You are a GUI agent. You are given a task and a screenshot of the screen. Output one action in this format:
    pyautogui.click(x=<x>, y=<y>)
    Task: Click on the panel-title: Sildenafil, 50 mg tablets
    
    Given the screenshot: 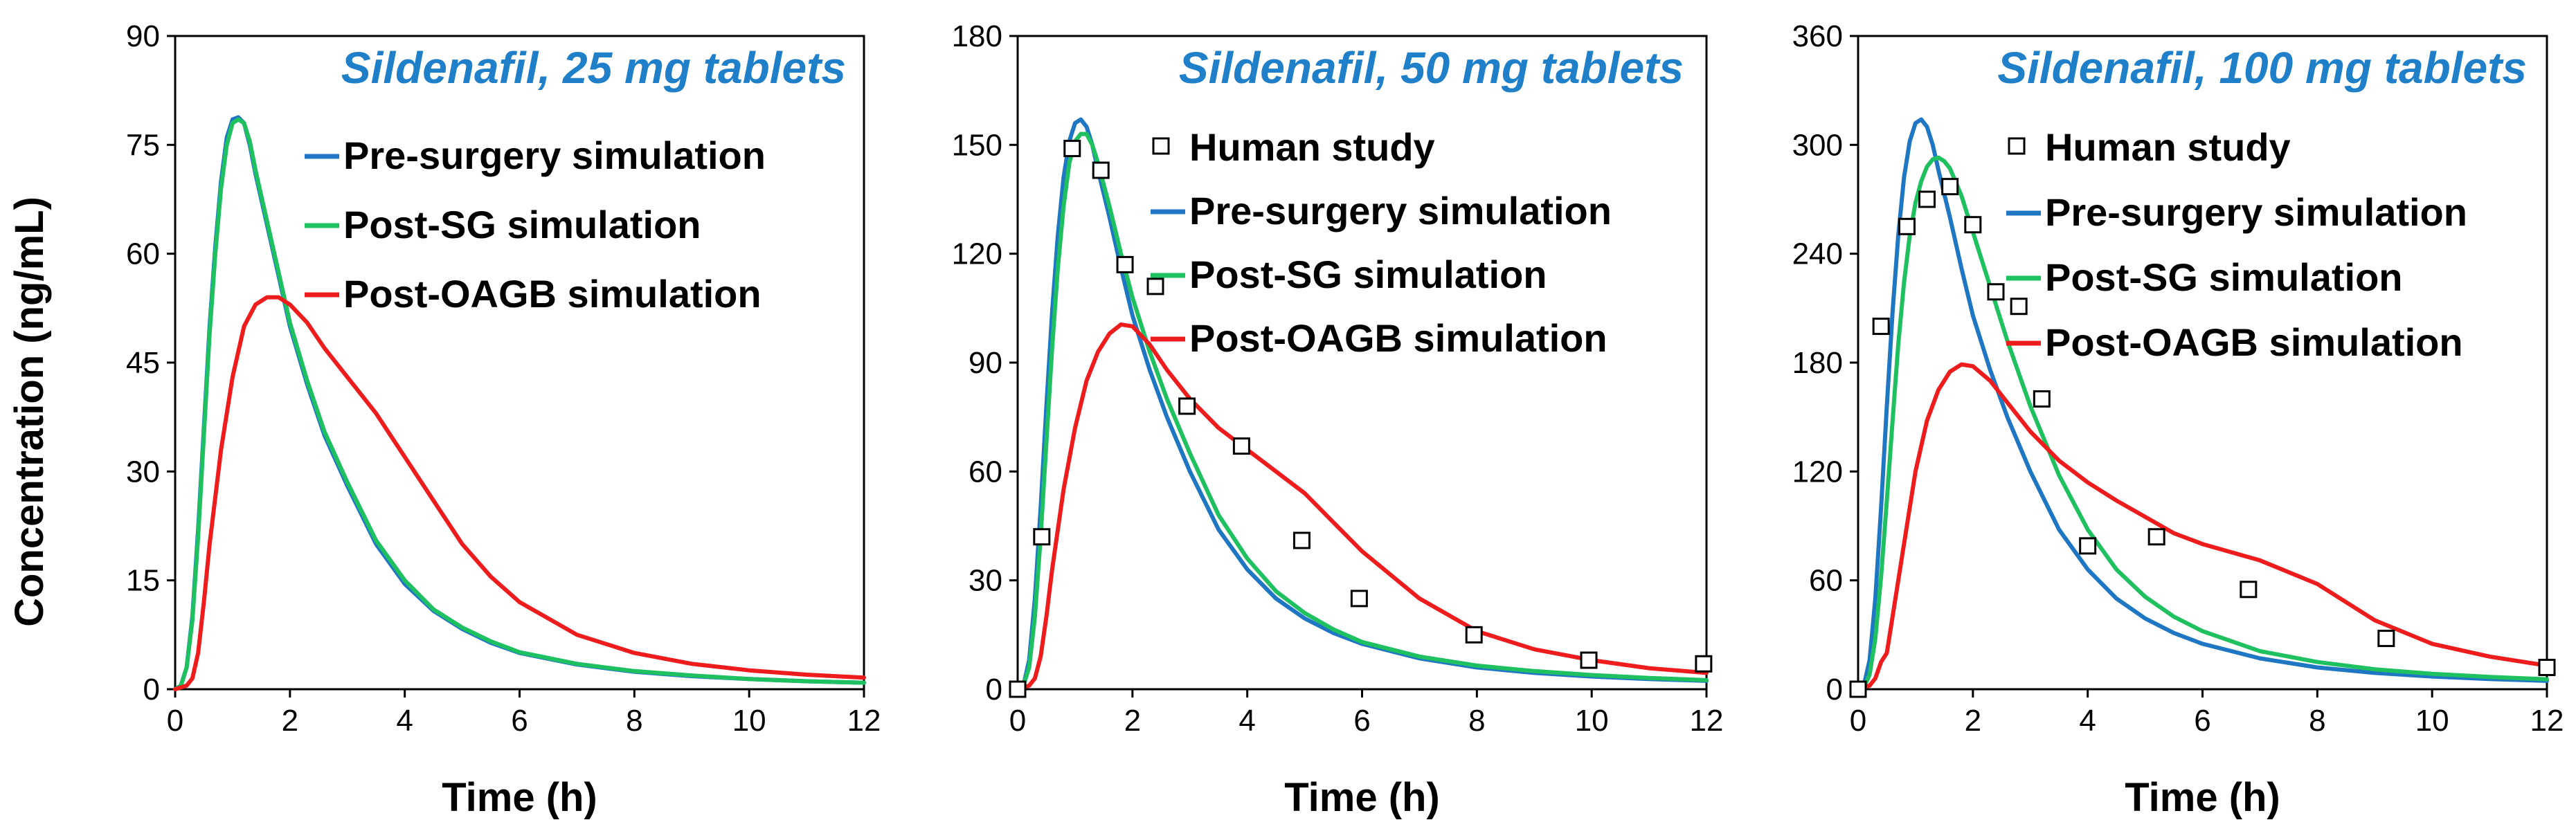 What is the action you would take?
    pyautogui.click(x=1431, y=68)
    